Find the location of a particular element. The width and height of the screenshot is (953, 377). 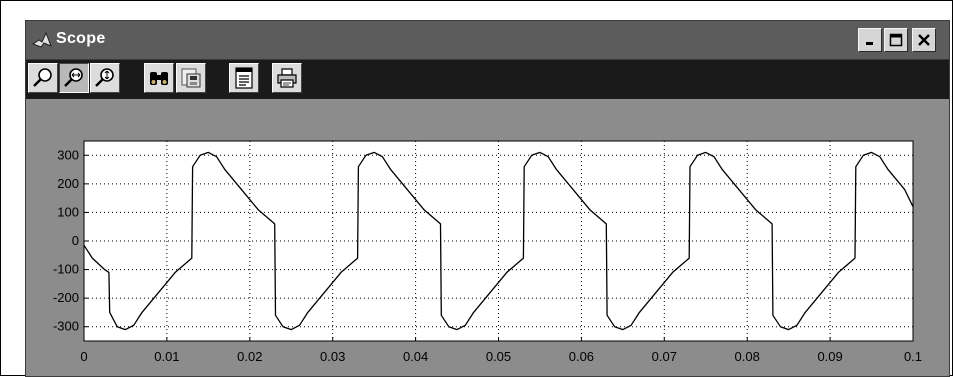

x-axis: 0 0.01 0.02 0.03 0.04 0.05 0.06 0.07 0.08 0.09 0.1 is located at coordinates (501, 350).